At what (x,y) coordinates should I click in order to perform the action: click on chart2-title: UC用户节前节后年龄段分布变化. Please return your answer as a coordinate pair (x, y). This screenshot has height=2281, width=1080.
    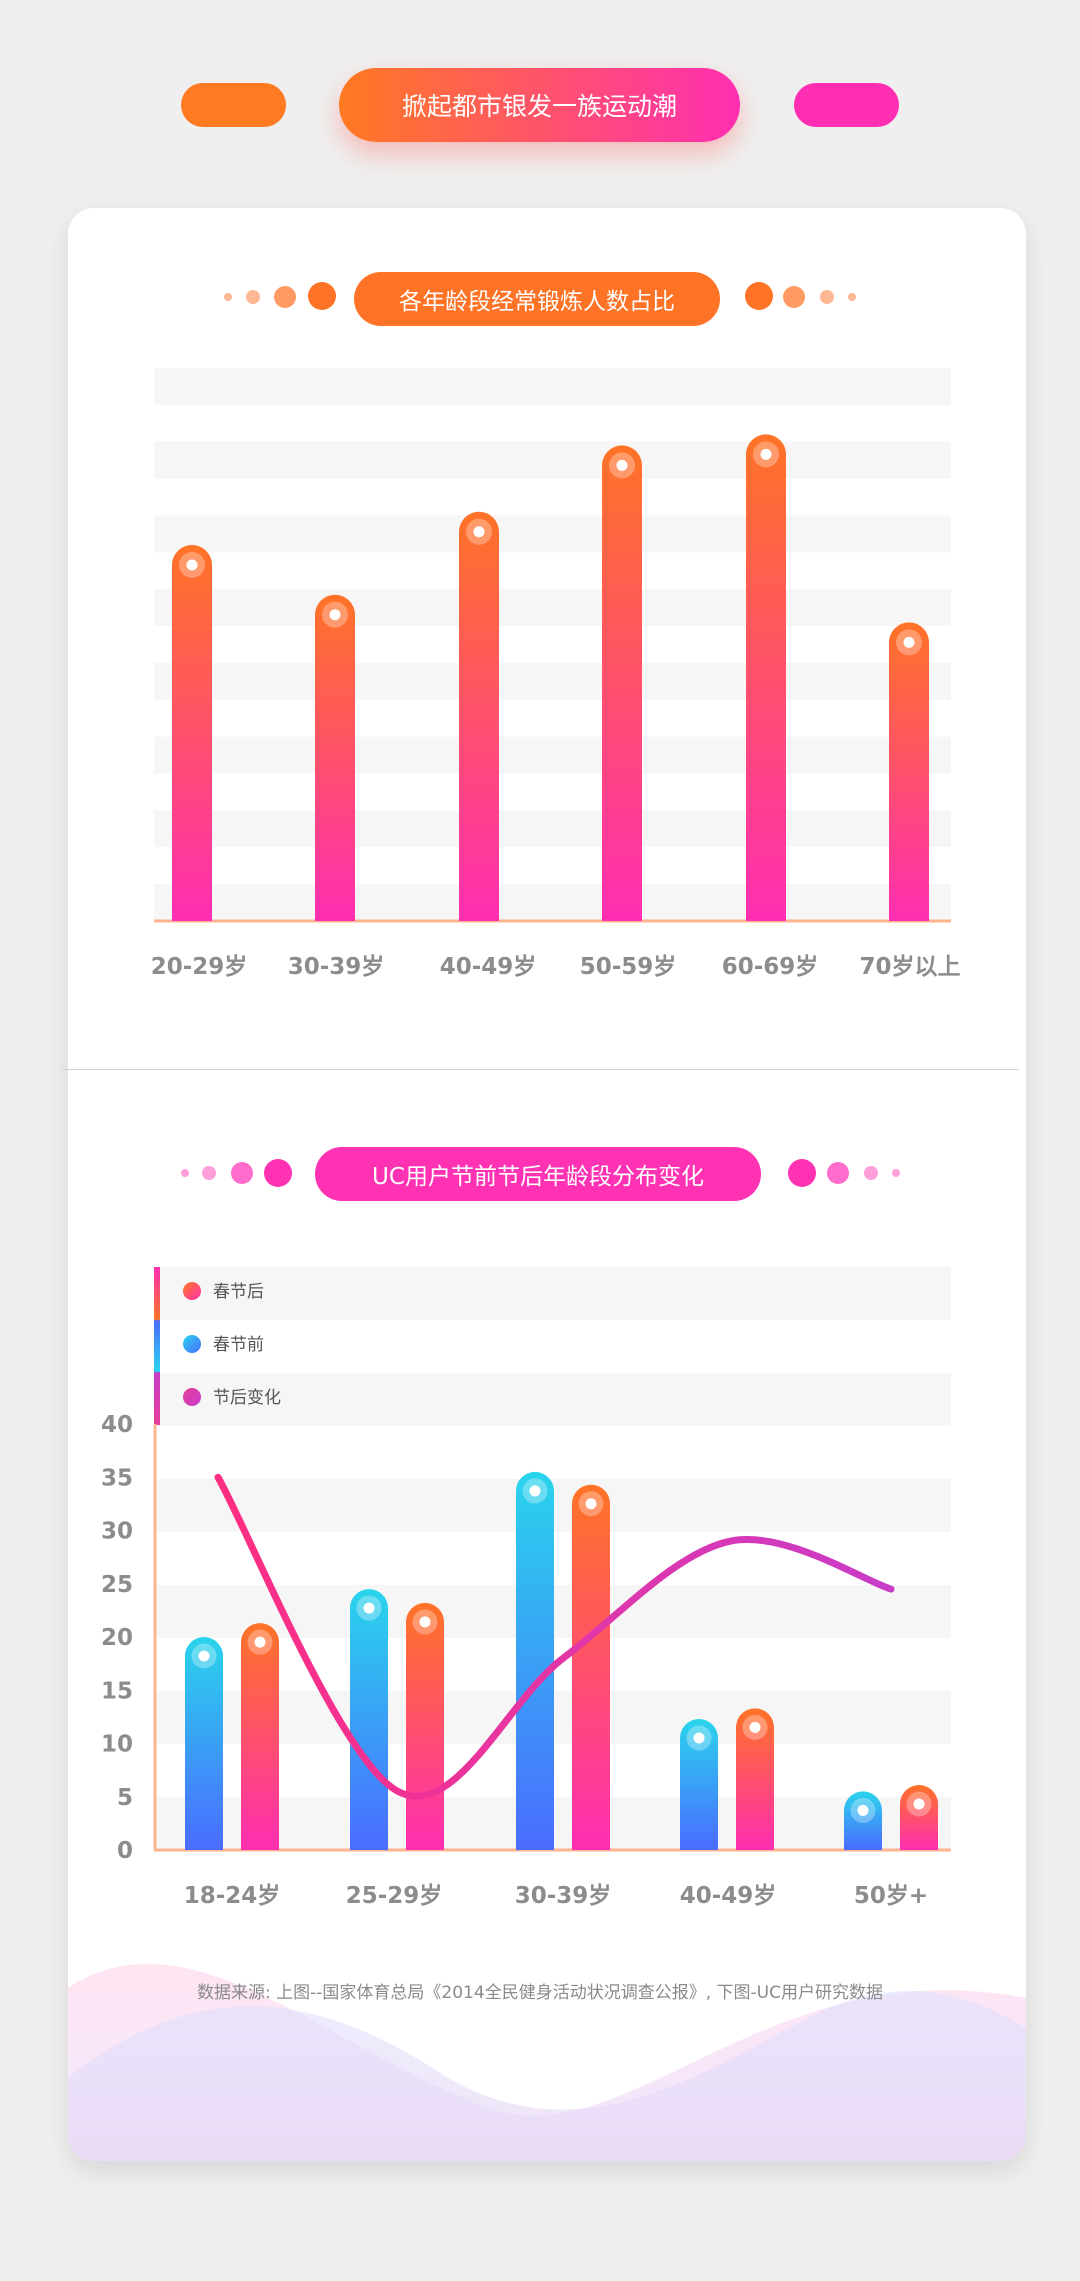
    Looking at the image, I should click on (538, 1174).